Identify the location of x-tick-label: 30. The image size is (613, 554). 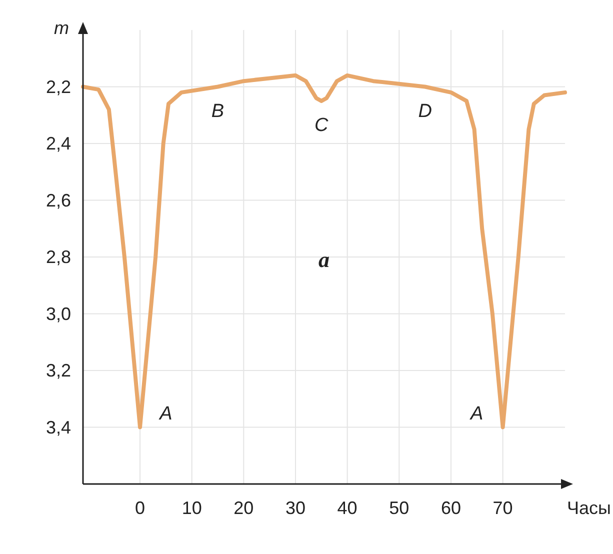
(295, 508).